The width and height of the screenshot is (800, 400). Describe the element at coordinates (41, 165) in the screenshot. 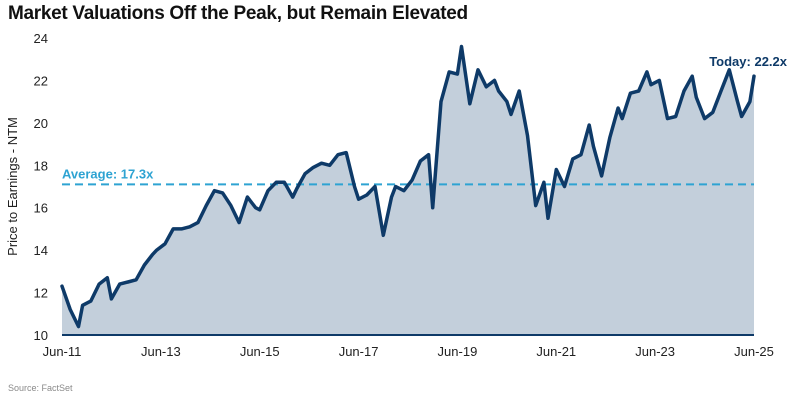

I see `y-tick-label: 18` at that location.